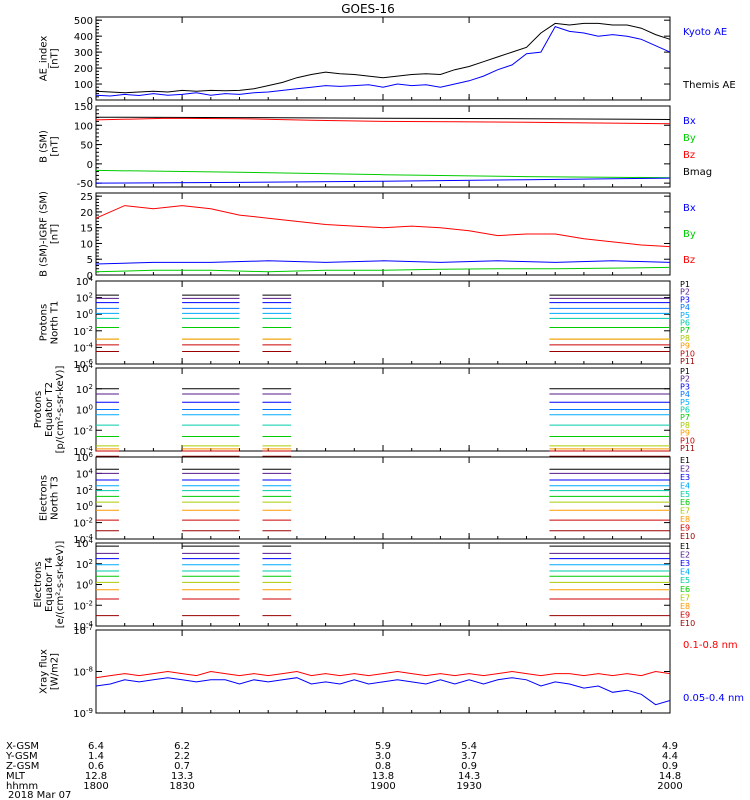 The width and height of the screenshot is (750, 800). I want to click on e_n-ylabel: Electrons, so click(44, 498).